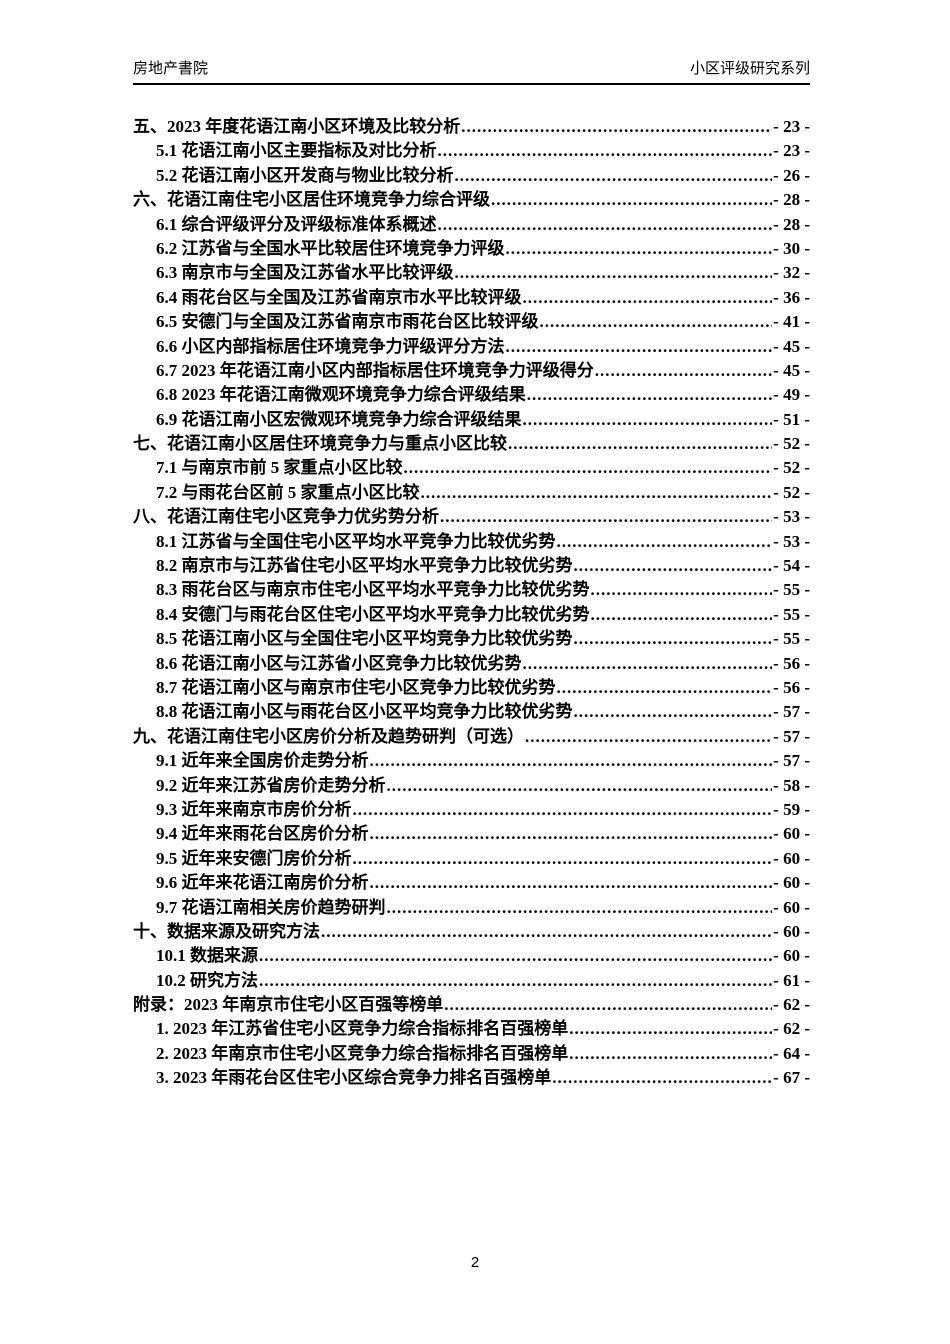 The image size is (950, 1344). Describe the element at coordinates (791, 395) in the screenshot. I see `toc-entry-page: - 49 -` at that location.